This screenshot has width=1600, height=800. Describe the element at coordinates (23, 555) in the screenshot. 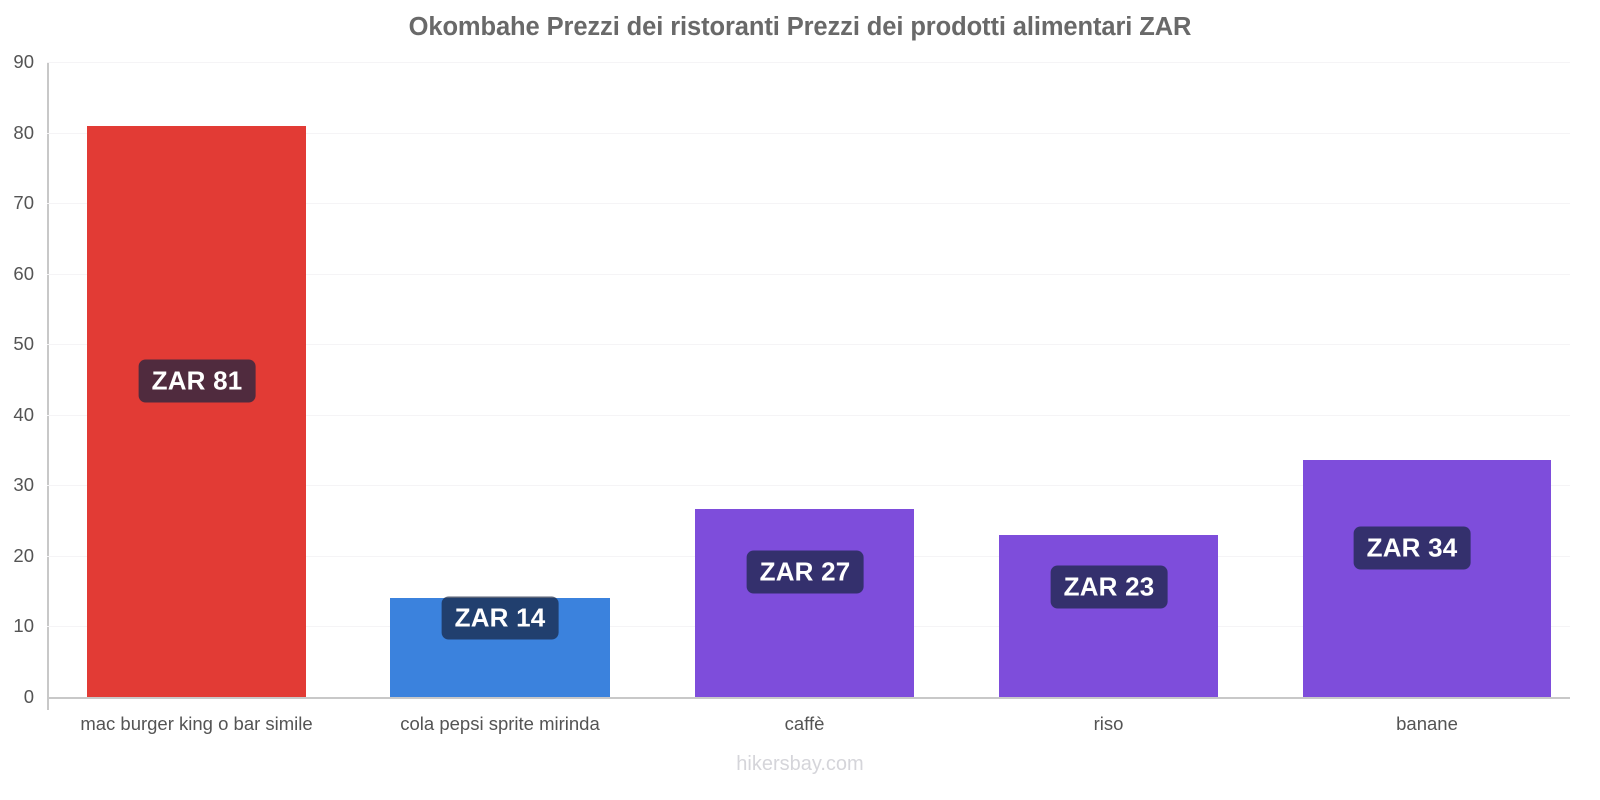

I see `y-tick-label: 20` at that location.